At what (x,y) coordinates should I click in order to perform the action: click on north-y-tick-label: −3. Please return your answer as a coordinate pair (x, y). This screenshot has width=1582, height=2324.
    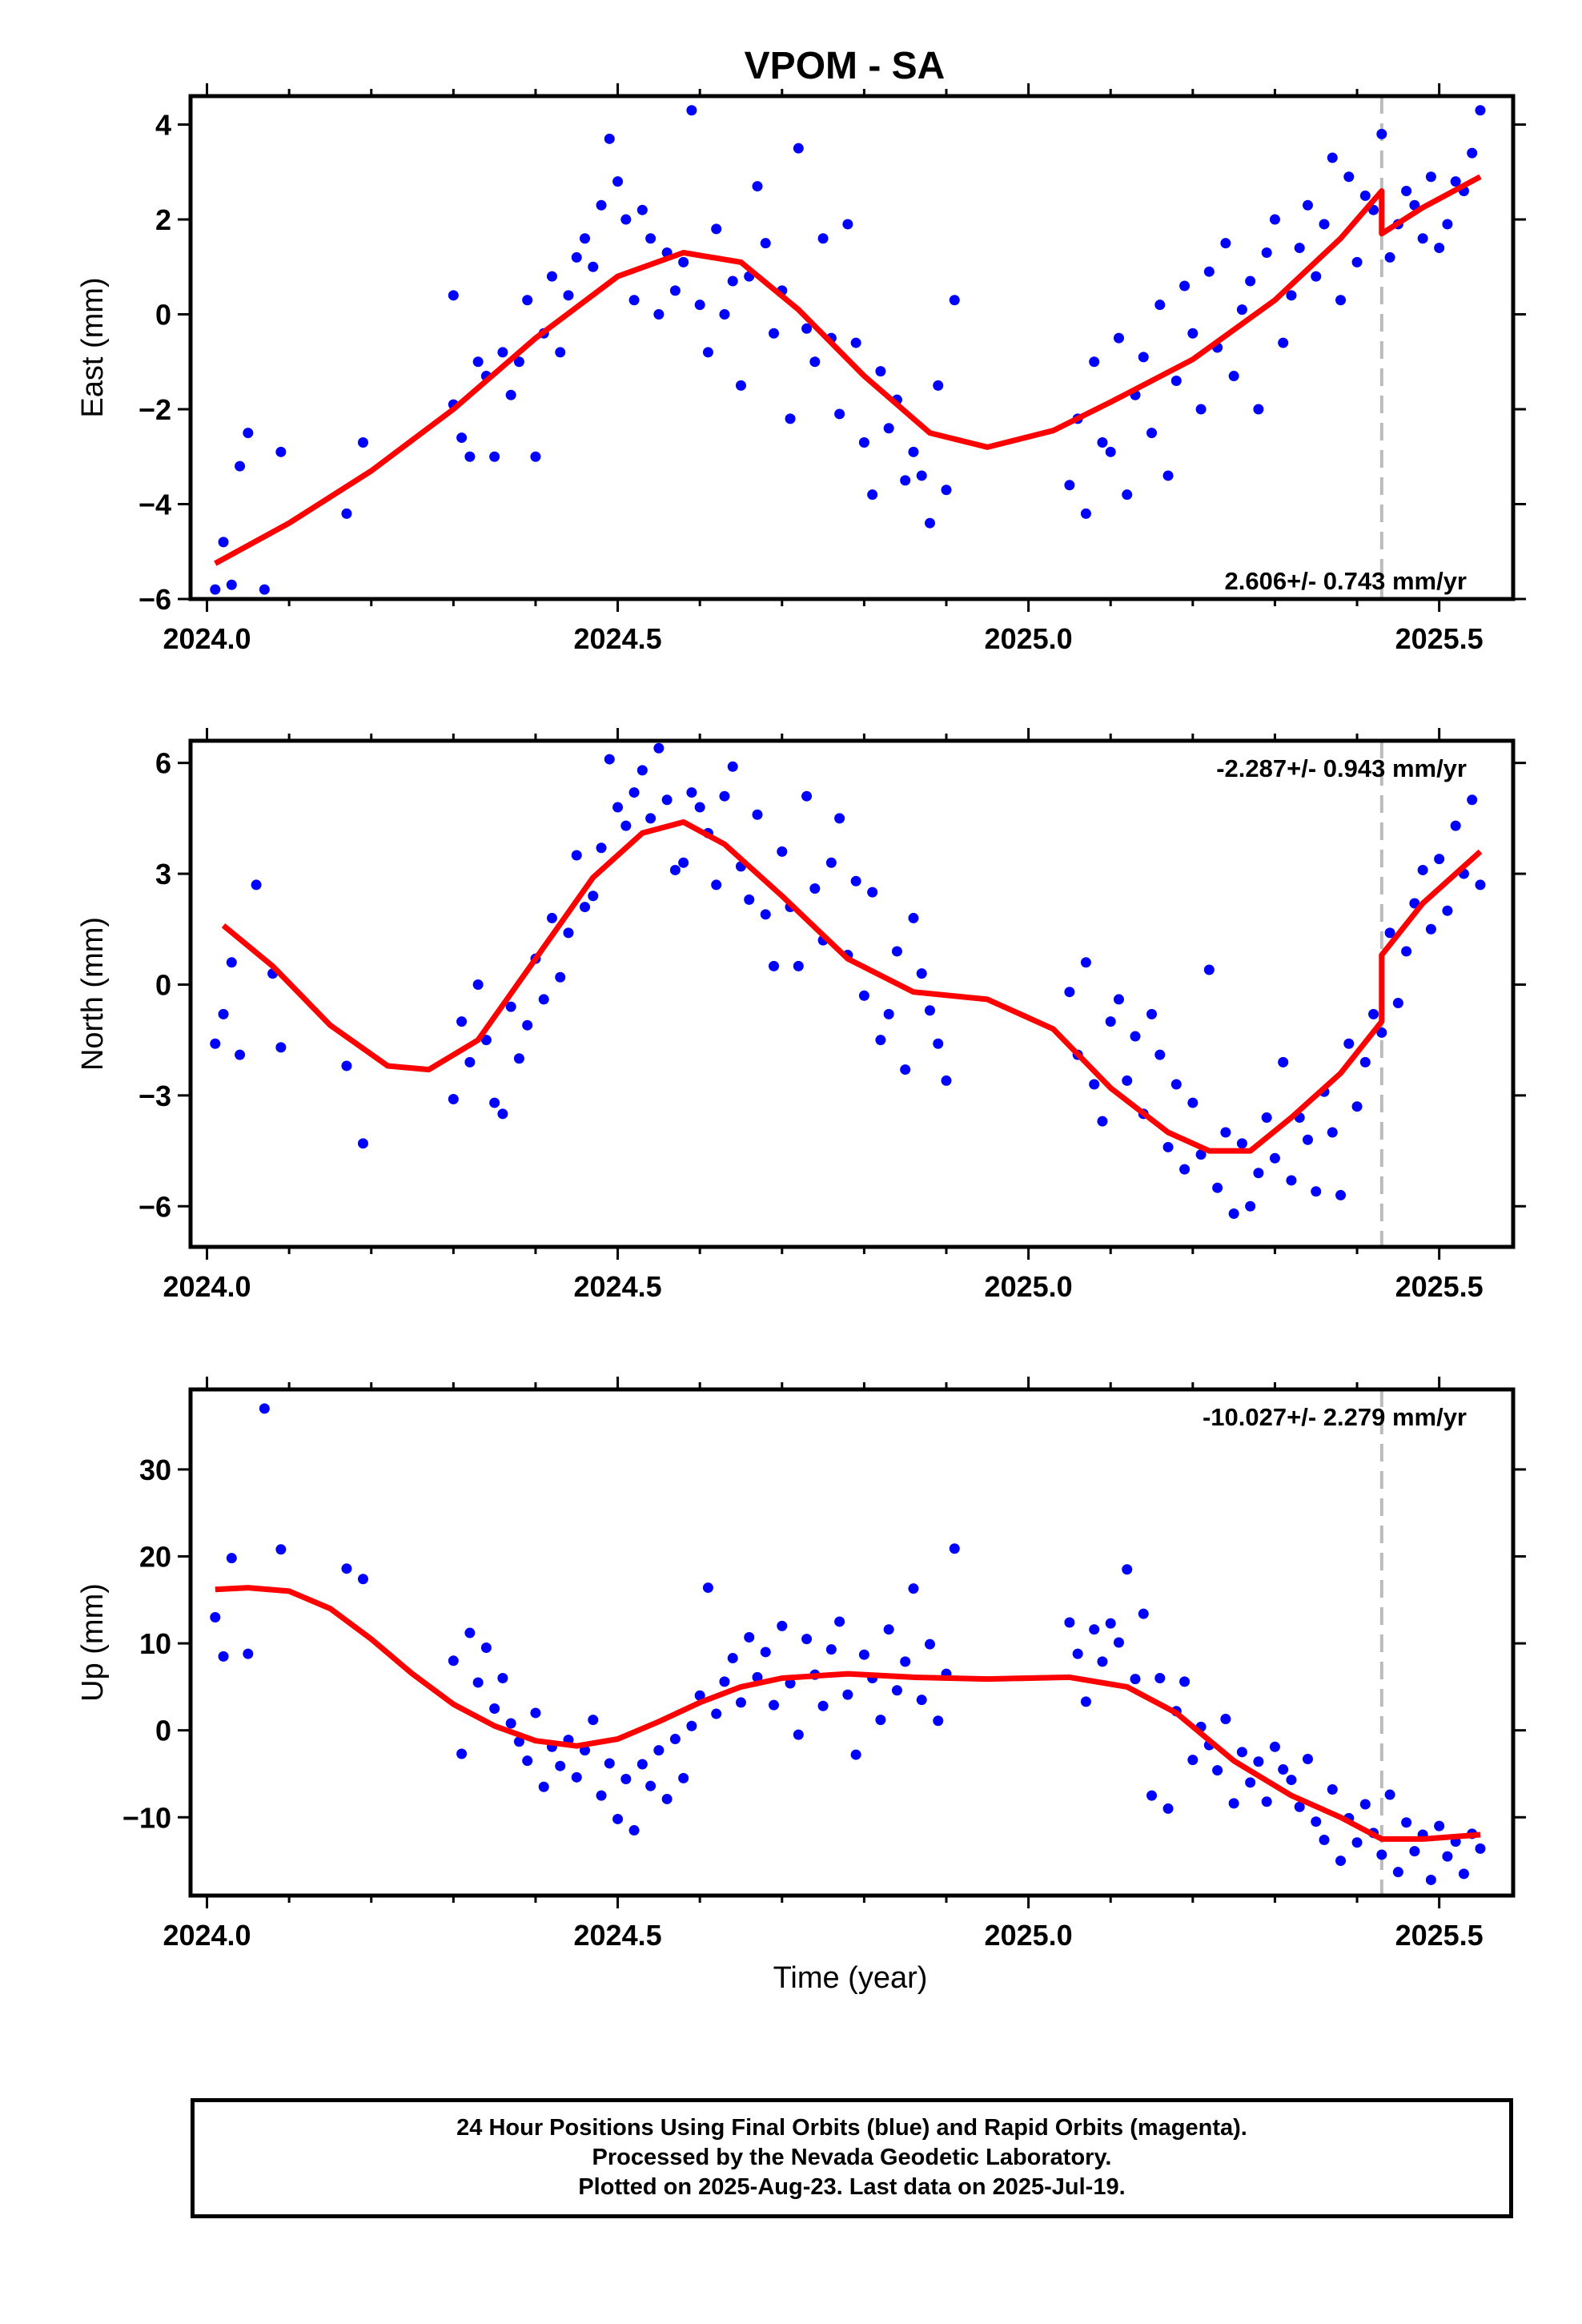
    Looking at the image, I should click on (155, 1096).